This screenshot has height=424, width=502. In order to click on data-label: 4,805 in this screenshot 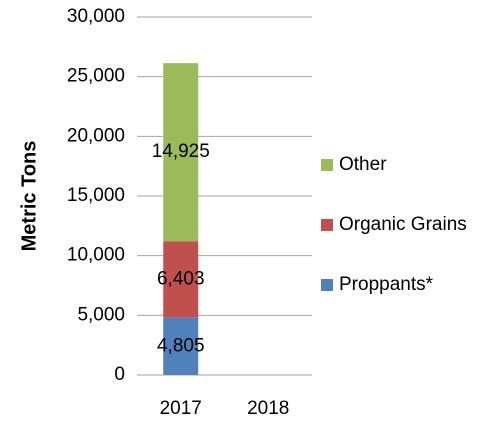, I will do `click(181, 345)`.